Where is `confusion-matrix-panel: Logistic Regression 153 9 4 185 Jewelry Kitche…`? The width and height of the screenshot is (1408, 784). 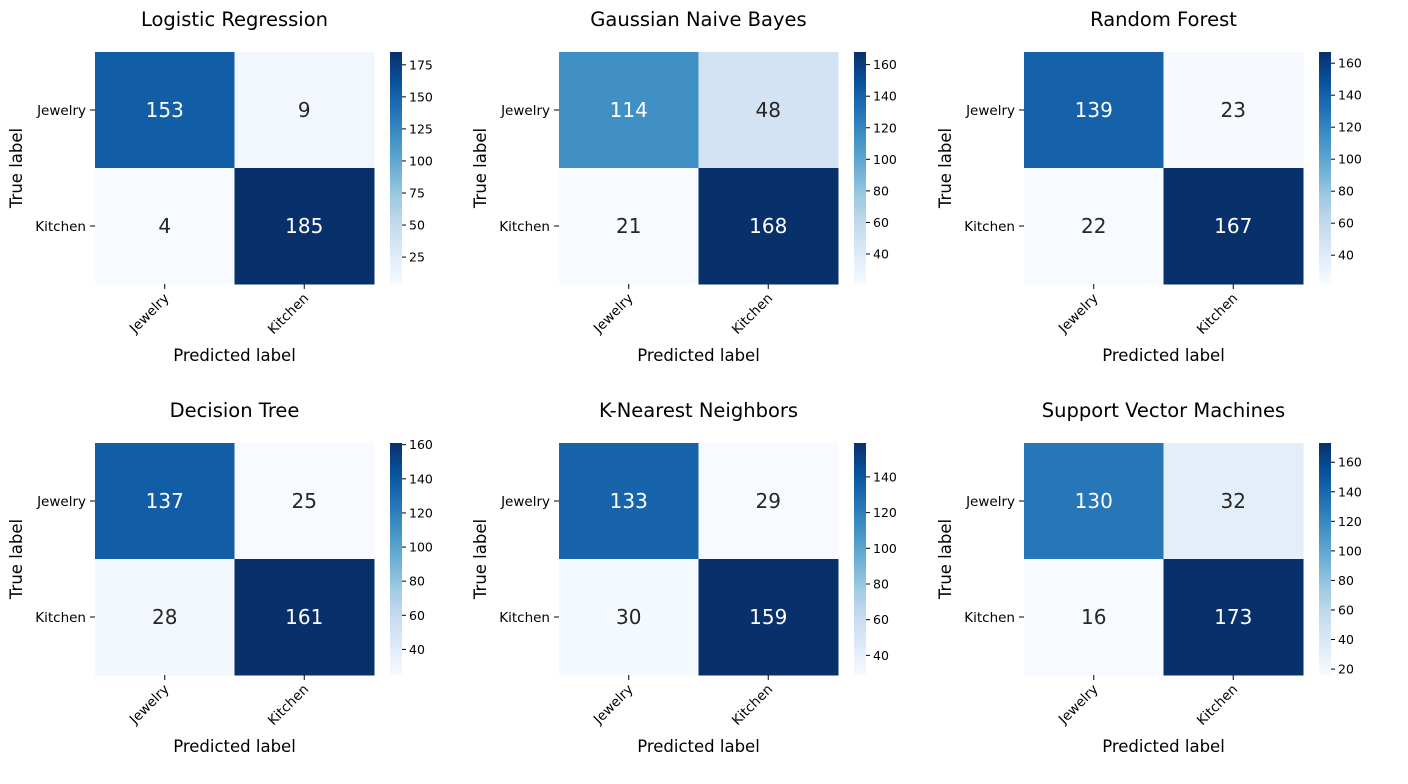 confusion-matrix-panel: Logistic Regression 153 9 4 185 Jewelry Kitche… is located at coordinates (220, 186).